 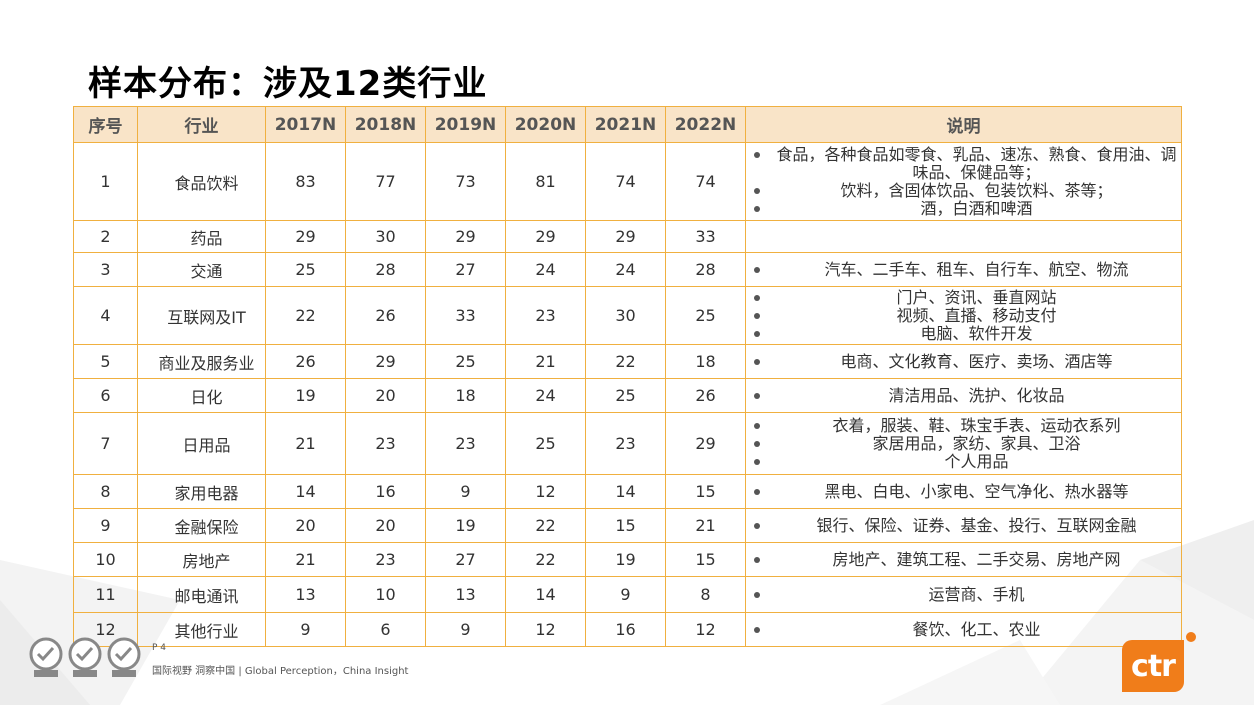 I want to click on table-row: 9 金融保险 20 20 19 22 15 21 银行、保险、证券、基金、投行、互联网金融, so click(x=627, y=525).